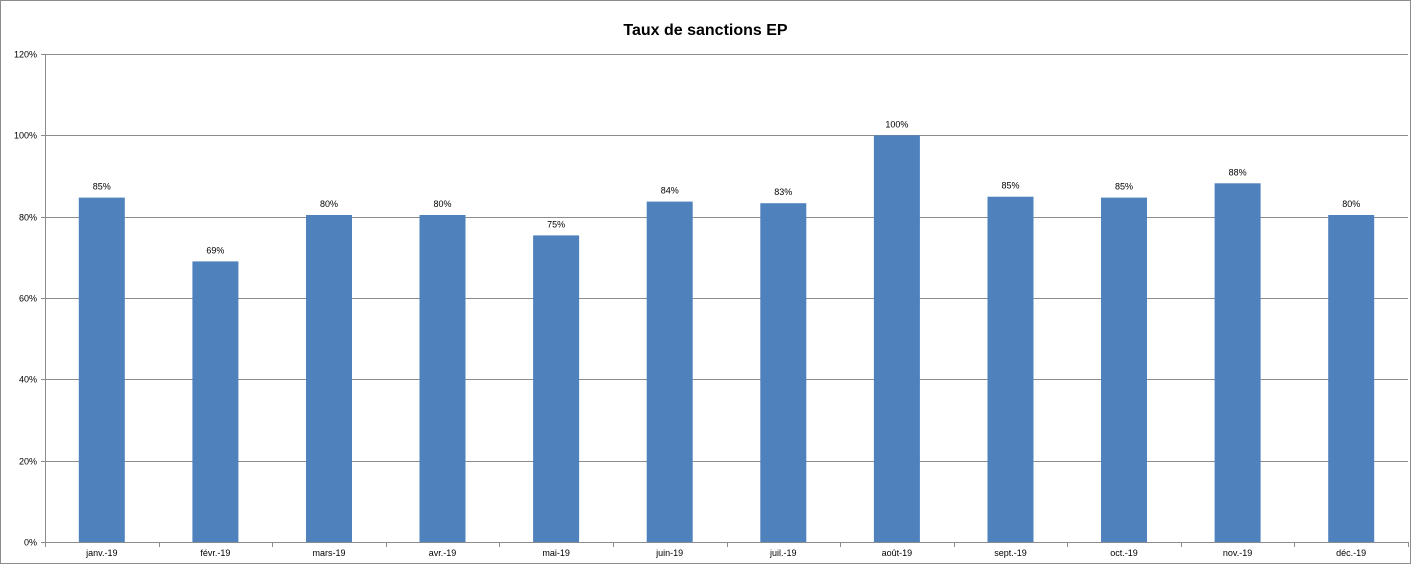 This screenshot has height=564, width=1411. What do you see at coordinates (215, 553) in the screenshot?
I see `x-tick-label: févr.-19` at bounding box center [215, 553].